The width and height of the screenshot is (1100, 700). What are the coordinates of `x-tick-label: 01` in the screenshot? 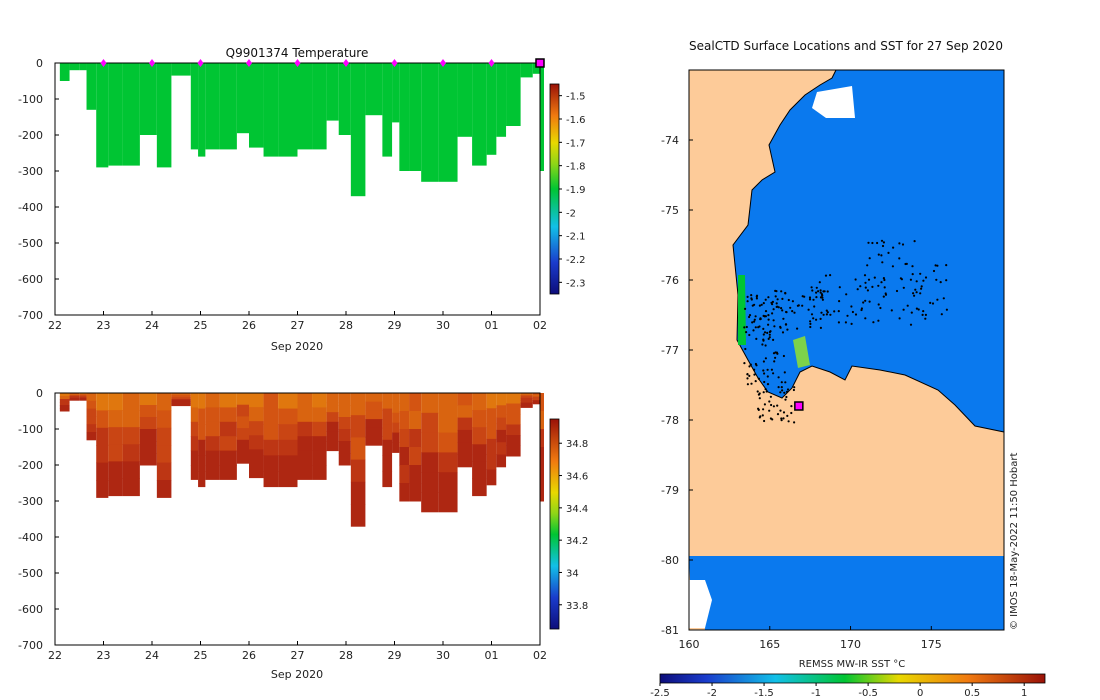 It's located at (492, 655).